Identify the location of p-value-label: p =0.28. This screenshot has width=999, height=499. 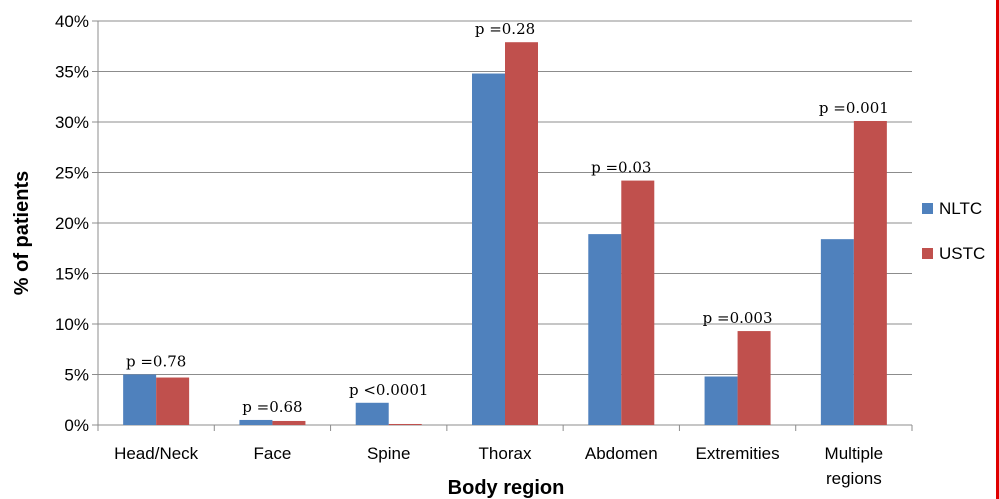
(505, 29).